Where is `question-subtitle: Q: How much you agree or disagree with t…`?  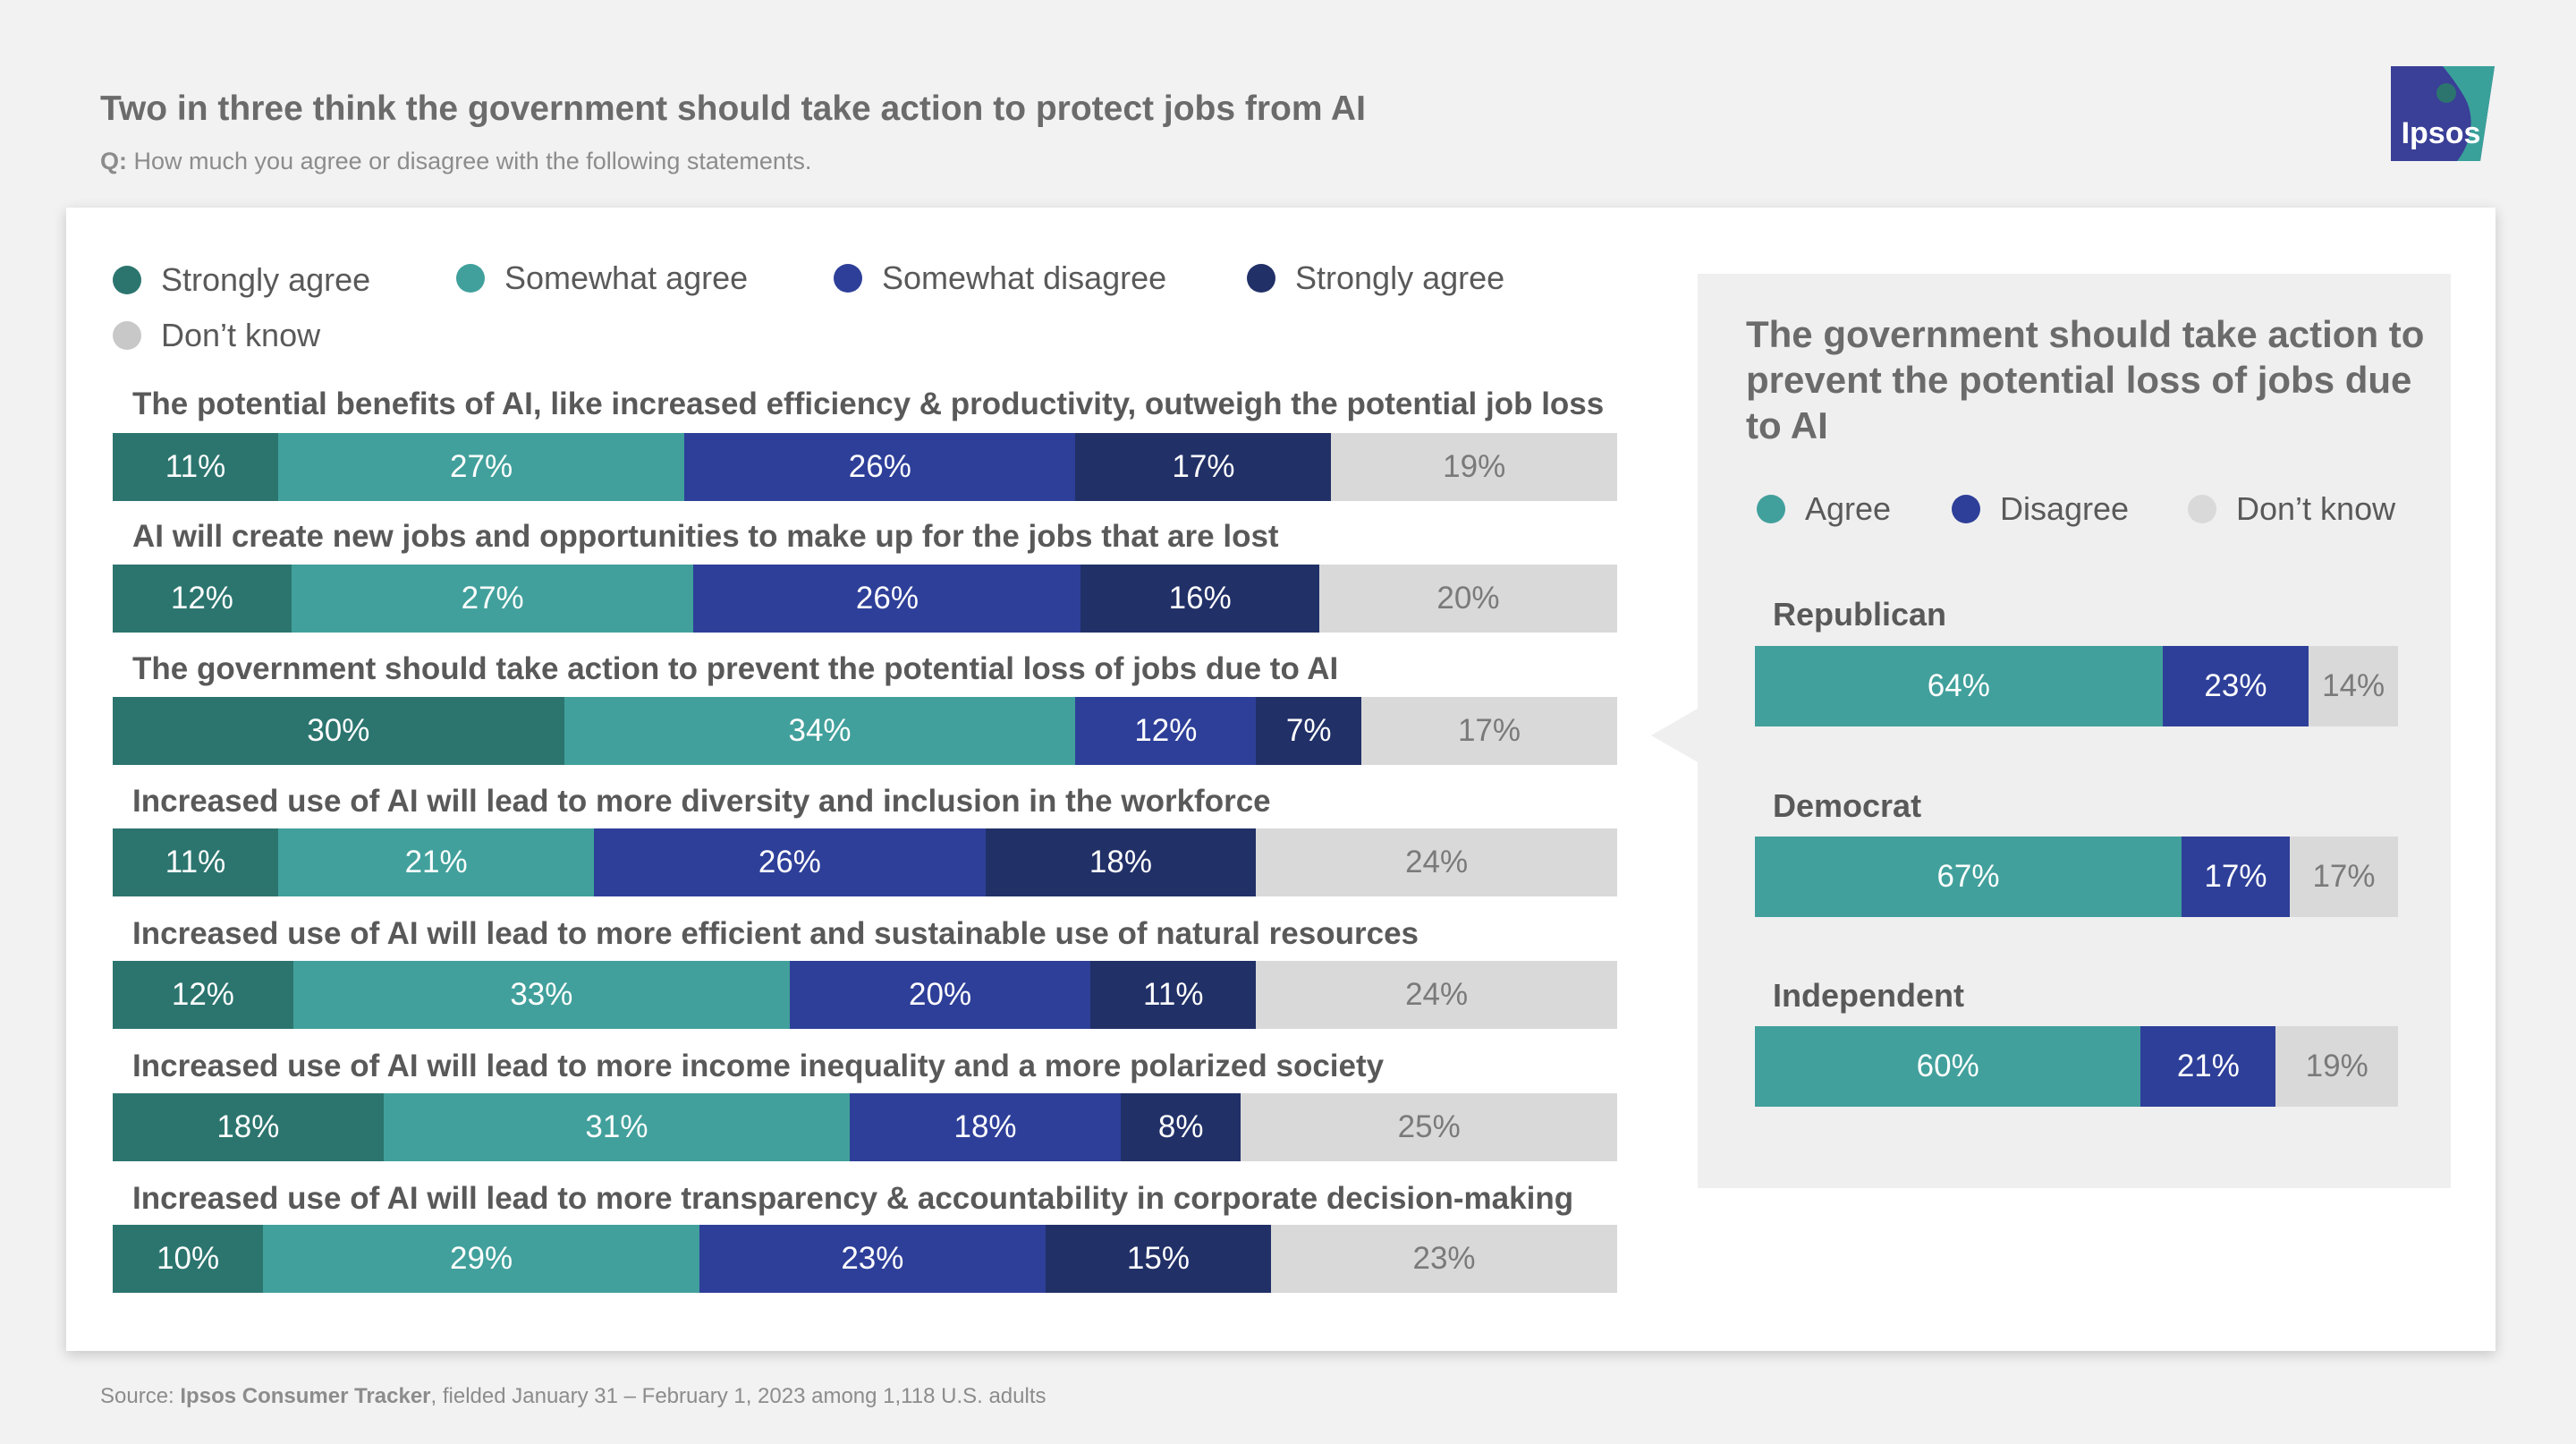 question-subtitle: Q: How much you agree or disagree with t… is located at coordinates (455, 161).